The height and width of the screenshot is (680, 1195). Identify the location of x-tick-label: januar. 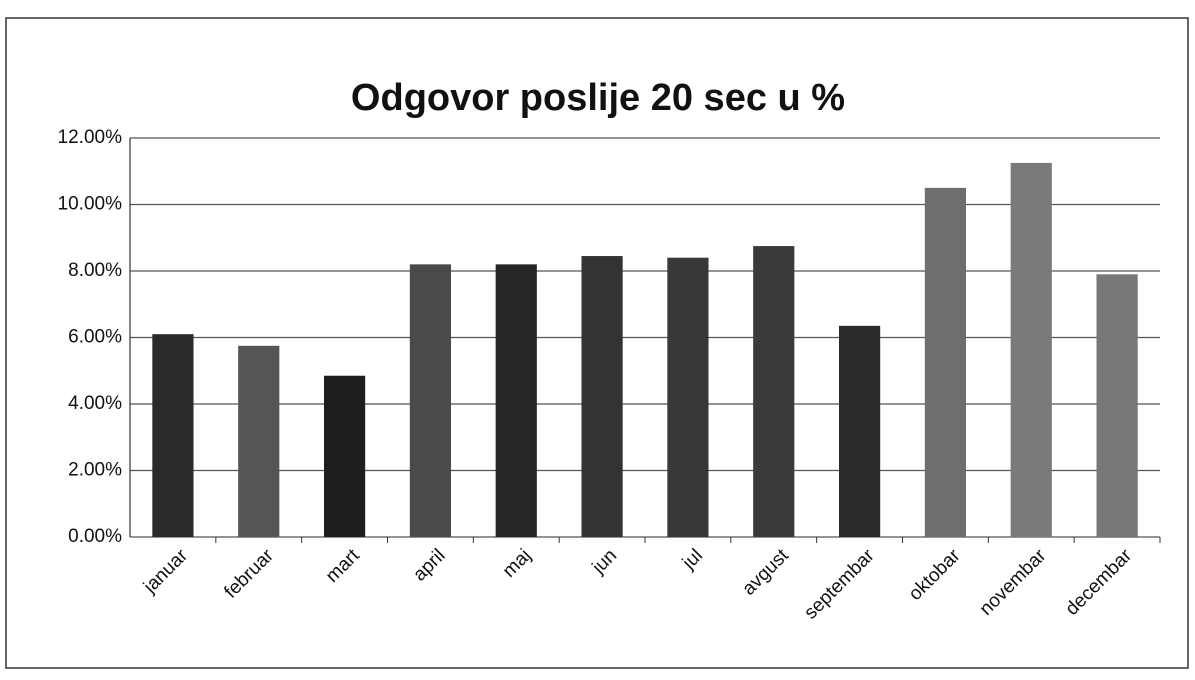
(165, 571).